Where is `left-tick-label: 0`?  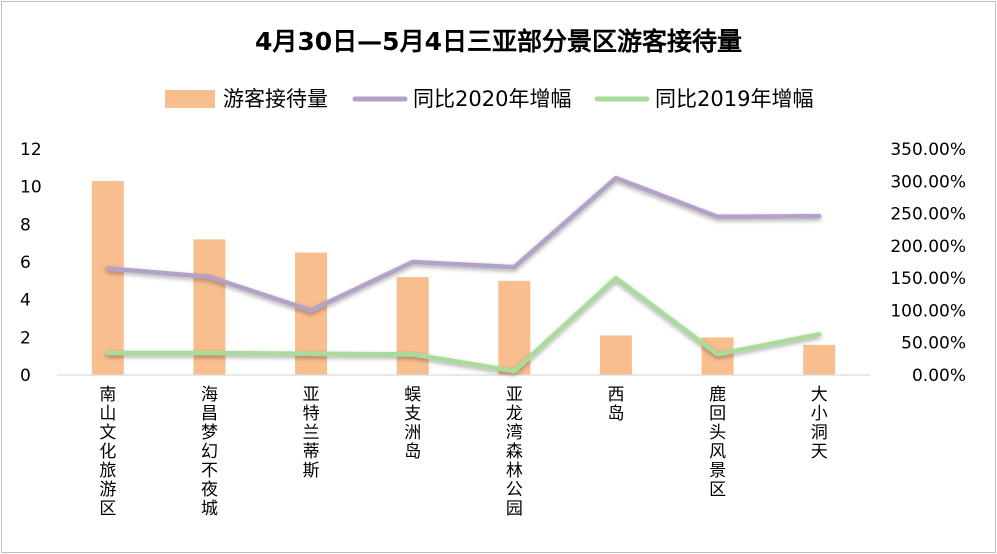 left-tick-label: 0 is located at coordinates (25, 376).